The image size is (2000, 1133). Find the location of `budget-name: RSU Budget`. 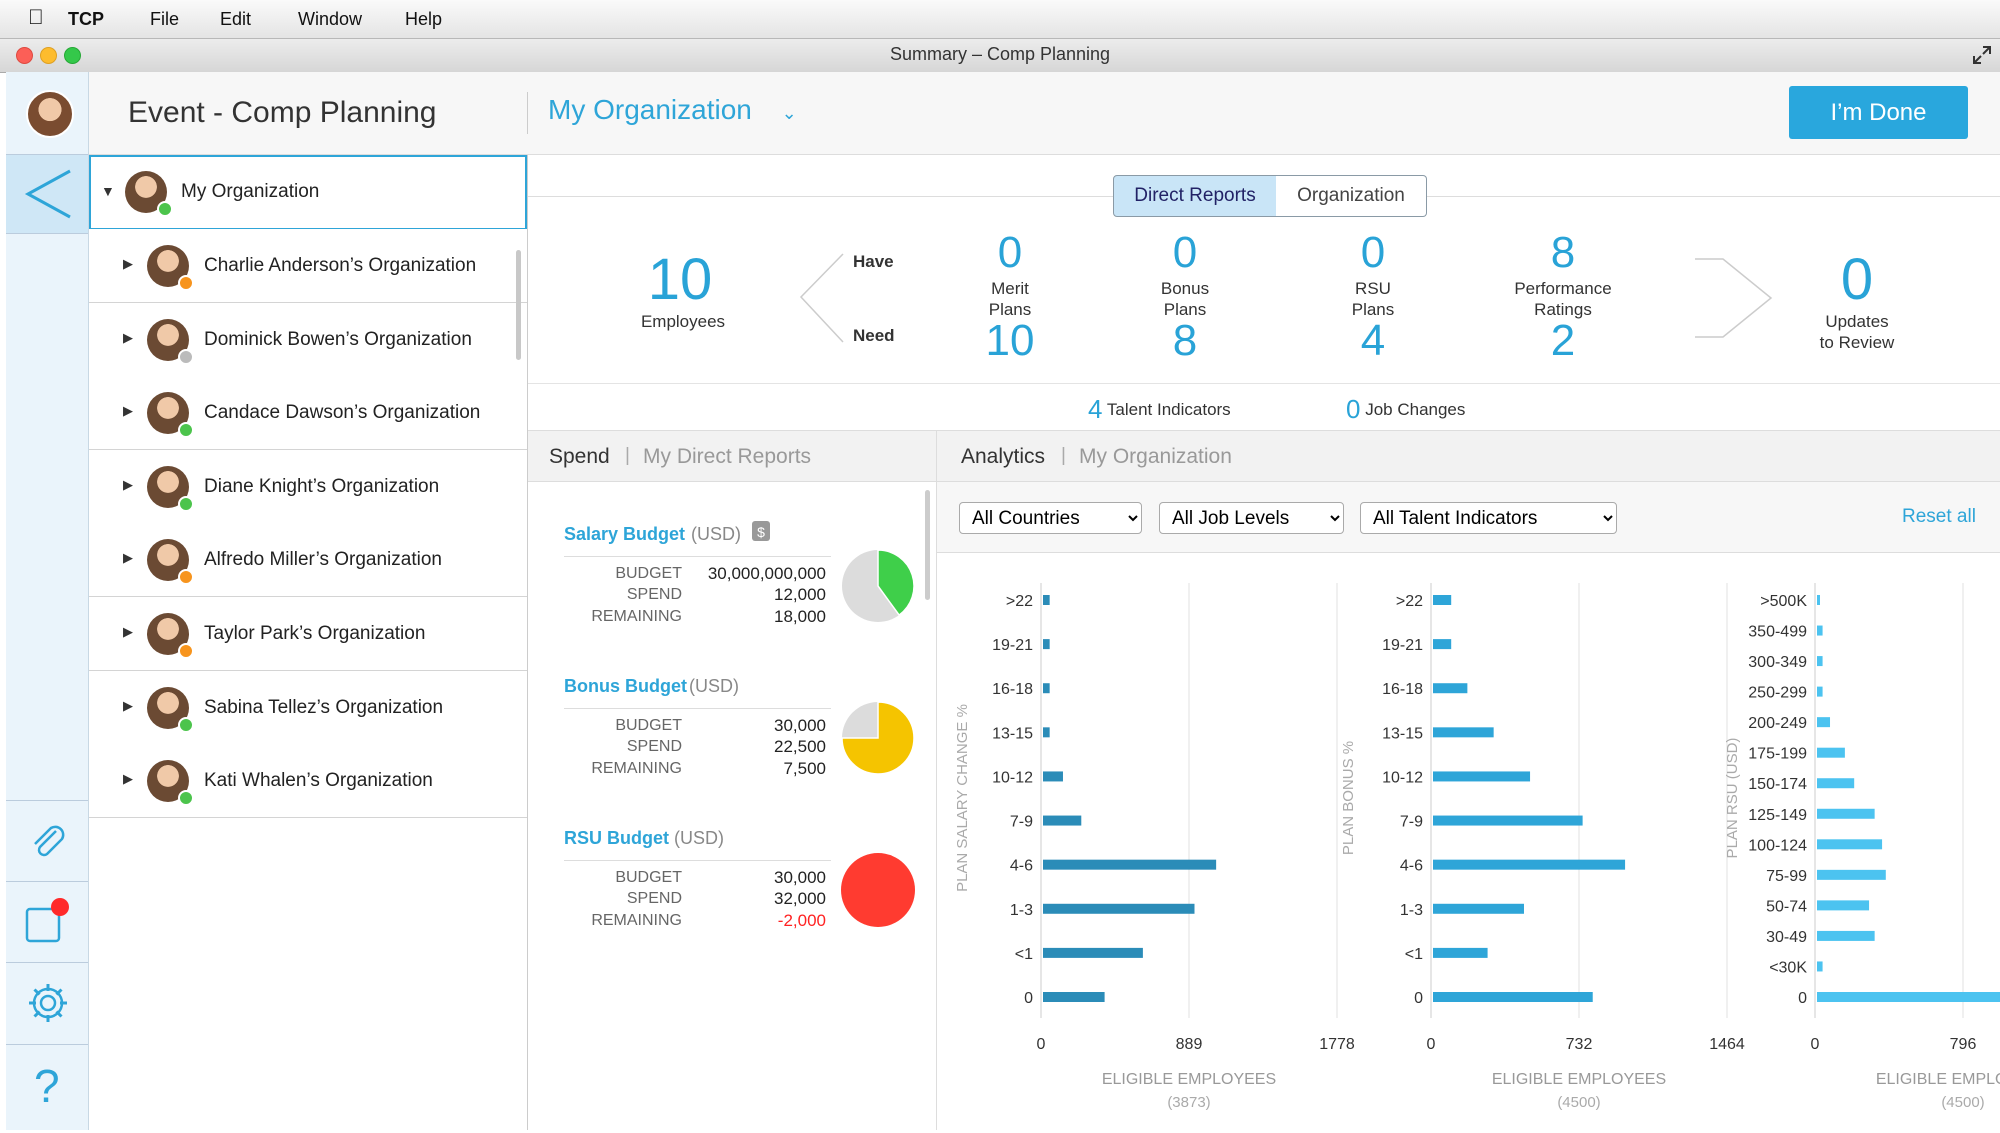

budget-name: RSU Budget is located at coordinates (616, 838).